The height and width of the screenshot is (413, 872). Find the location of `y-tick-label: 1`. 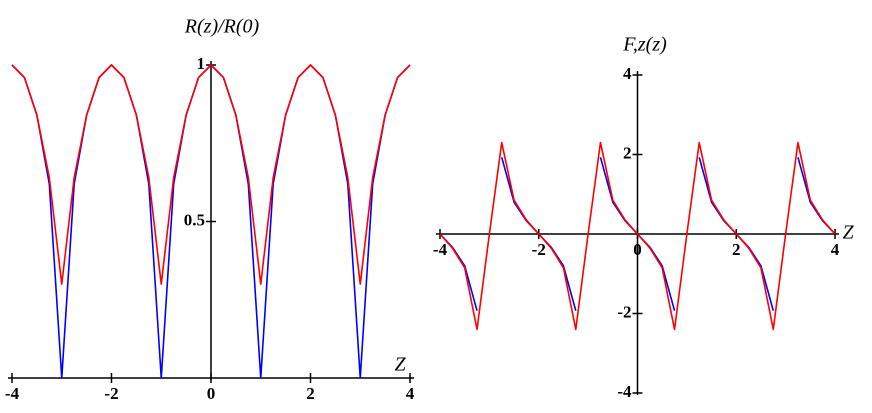

y-tick-label: 1 is located at coordinates (201, 63).